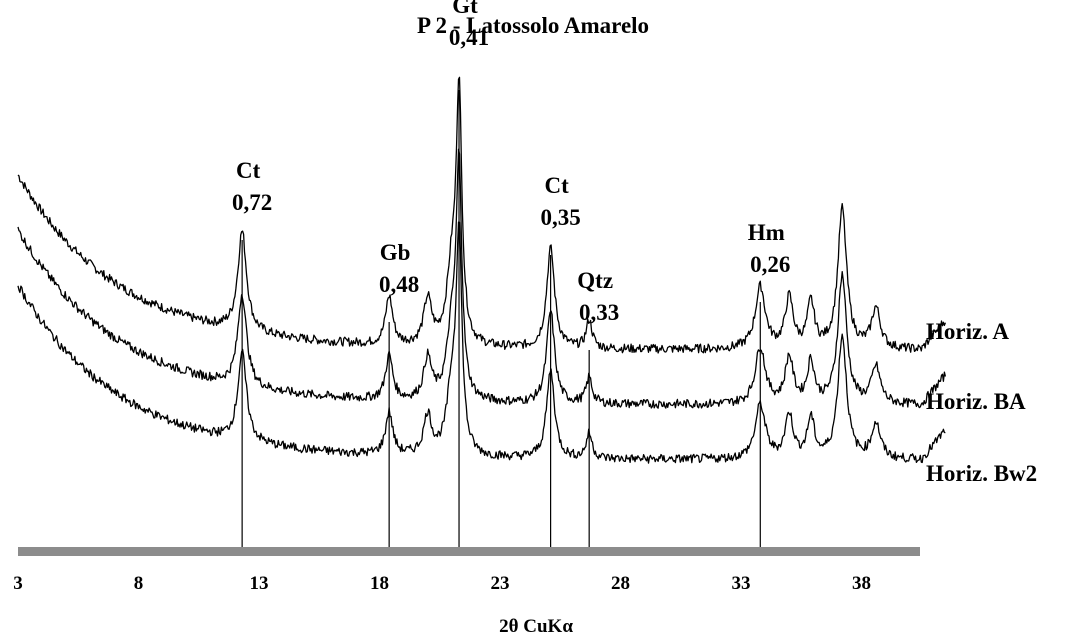 Image resolution: width=1065 pixels, height=641 pixels. Describe the element at coordinates (766, 232) in the screenshot. I see `peak-mineral-label: Hm` at that location.